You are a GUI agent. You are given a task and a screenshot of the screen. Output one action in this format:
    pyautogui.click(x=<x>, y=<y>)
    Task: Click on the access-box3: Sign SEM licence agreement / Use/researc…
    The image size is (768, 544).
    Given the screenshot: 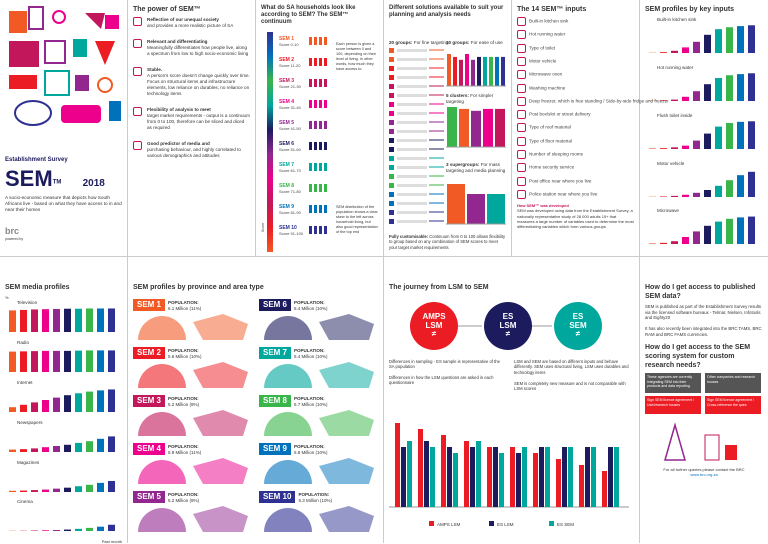 What is the action you would take?
    pyautogui.click(x=673, y=405)
    